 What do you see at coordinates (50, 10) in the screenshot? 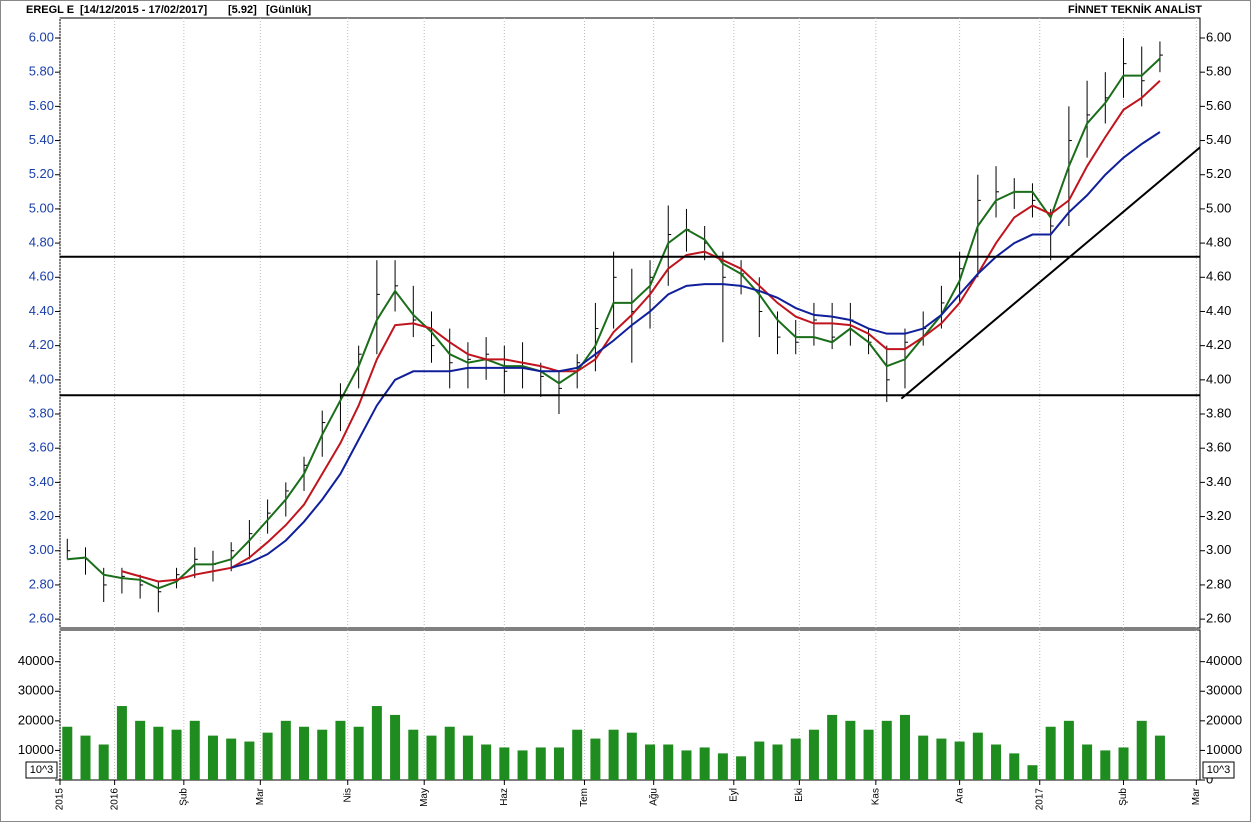
I see `symbol: EREGL E` at bounding box center [50, 10].